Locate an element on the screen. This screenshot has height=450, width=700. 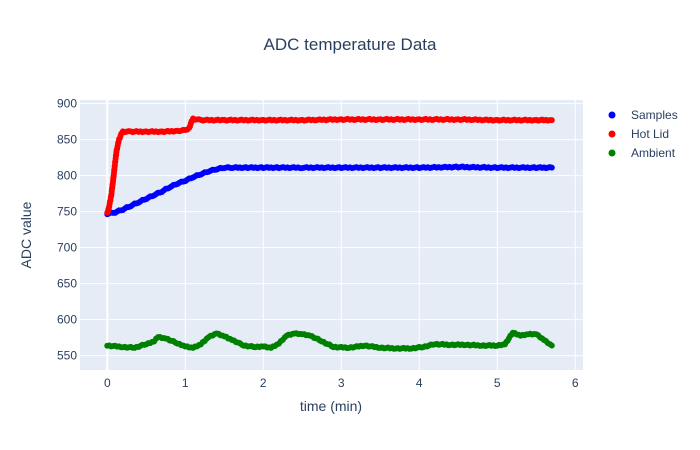
x-tick-label: 0 is located at coordinates (107, 383).